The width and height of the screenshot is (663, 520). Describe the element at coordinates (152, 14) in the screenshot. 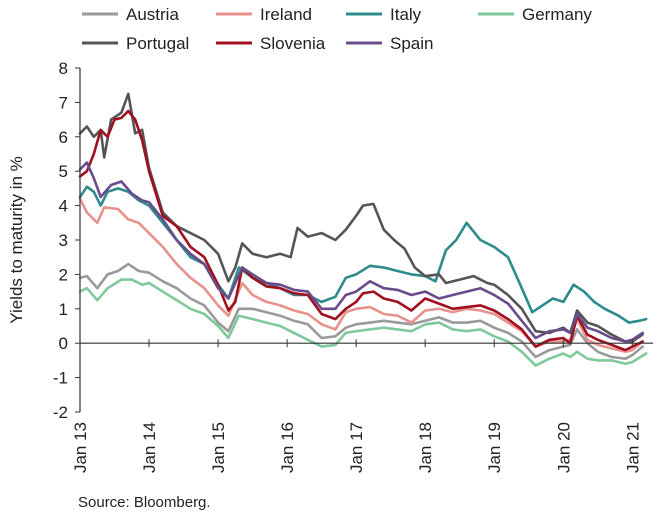

I see `legend-label-austria: Austria` at that location.